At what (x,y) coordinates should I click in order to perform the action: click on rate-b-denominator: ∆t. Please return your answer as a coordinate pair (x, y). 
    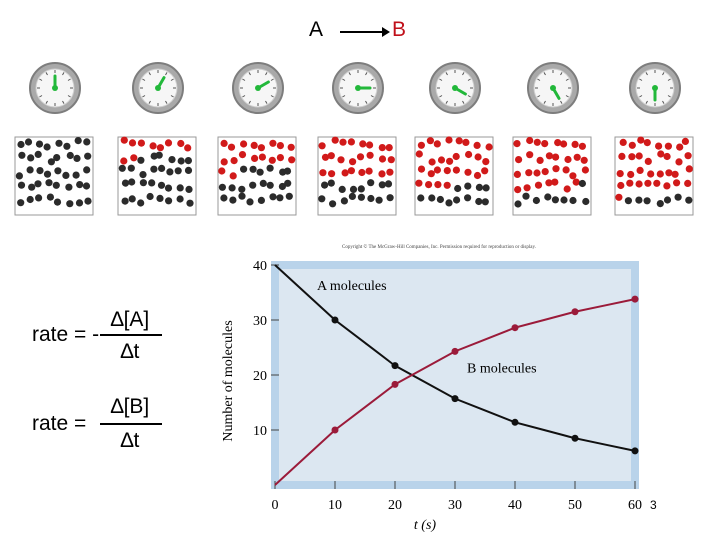
    Looking at the image, I should click on (130, 440).